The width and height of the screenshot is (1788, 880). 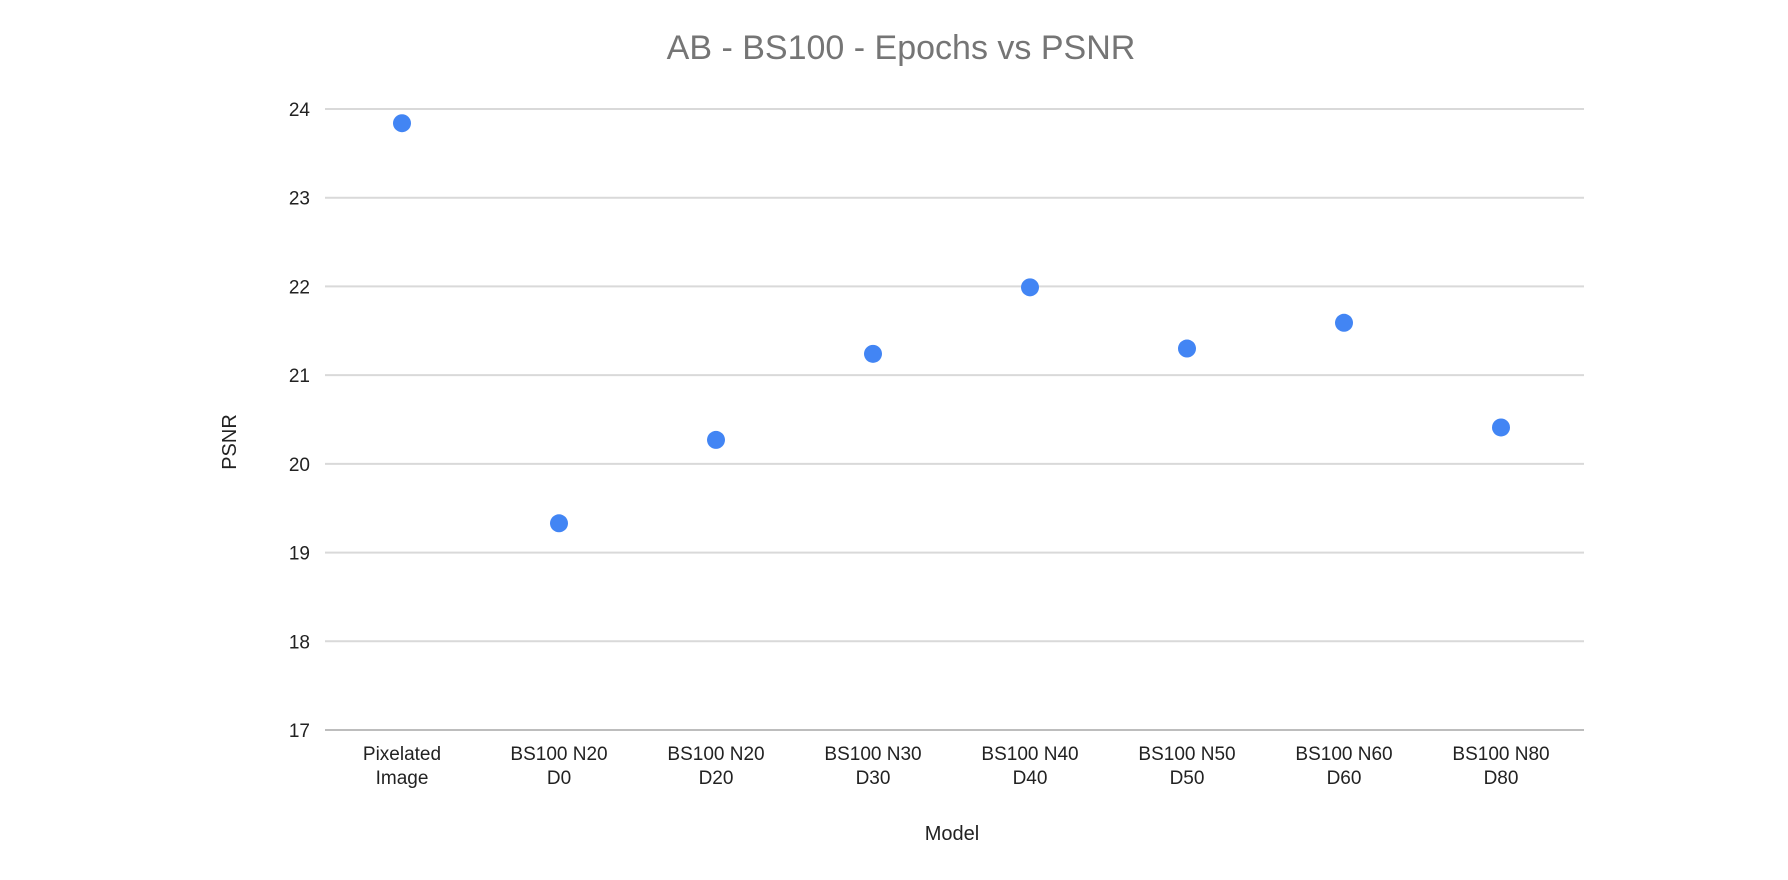 I want to click on y-axis-label: PSNR, so click(x=230, y=442).